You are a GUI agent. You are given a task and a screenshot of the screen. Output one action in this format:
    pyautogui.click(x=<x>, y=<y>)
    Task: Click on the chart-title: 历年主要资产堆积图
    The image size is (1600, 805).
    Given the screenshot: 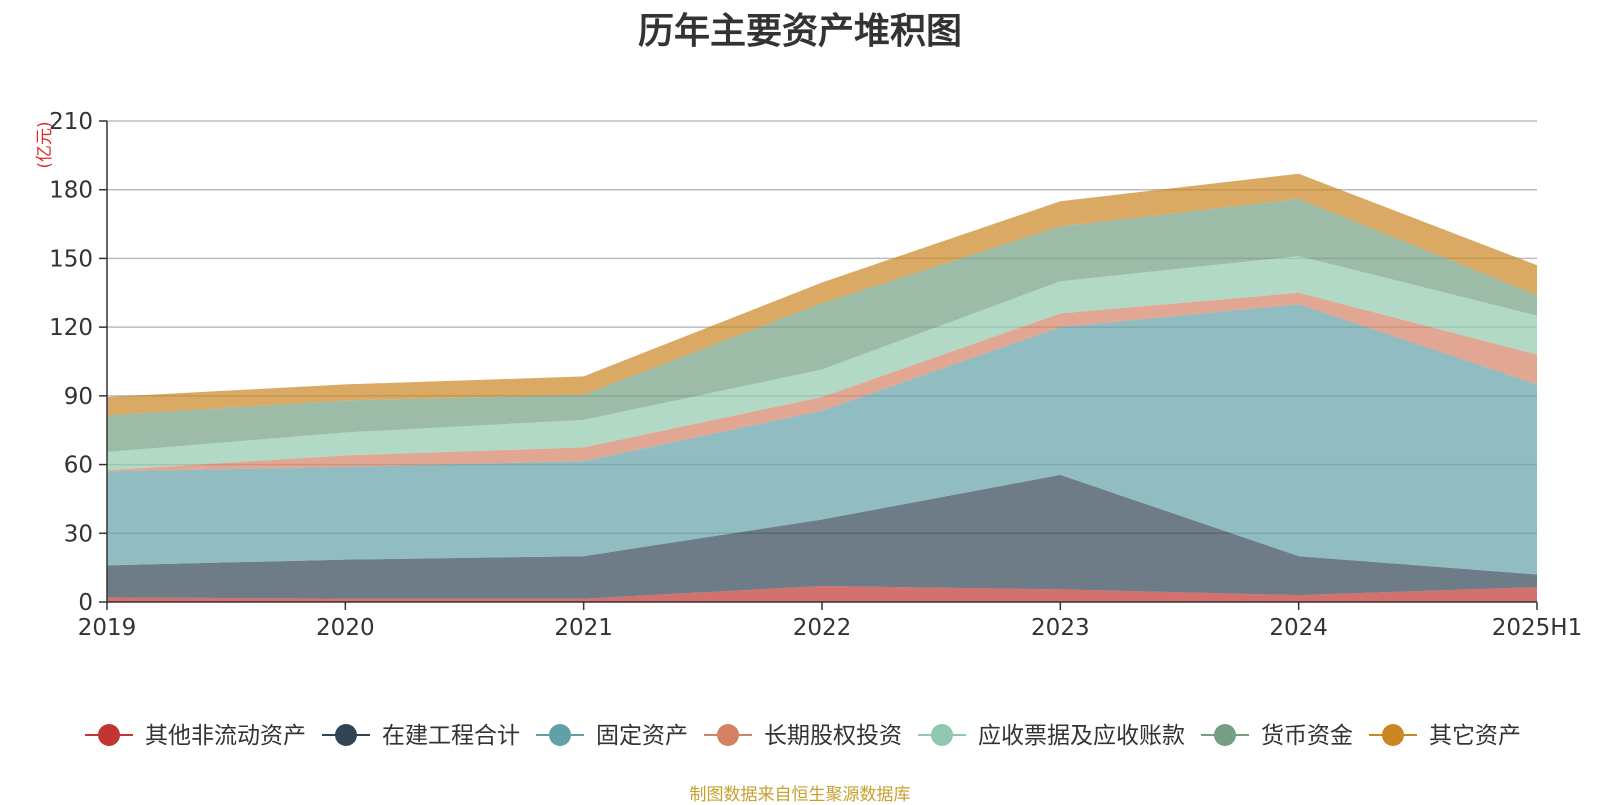 What is the action you would take?
    pyautogui.click(x=799, y=31)
    